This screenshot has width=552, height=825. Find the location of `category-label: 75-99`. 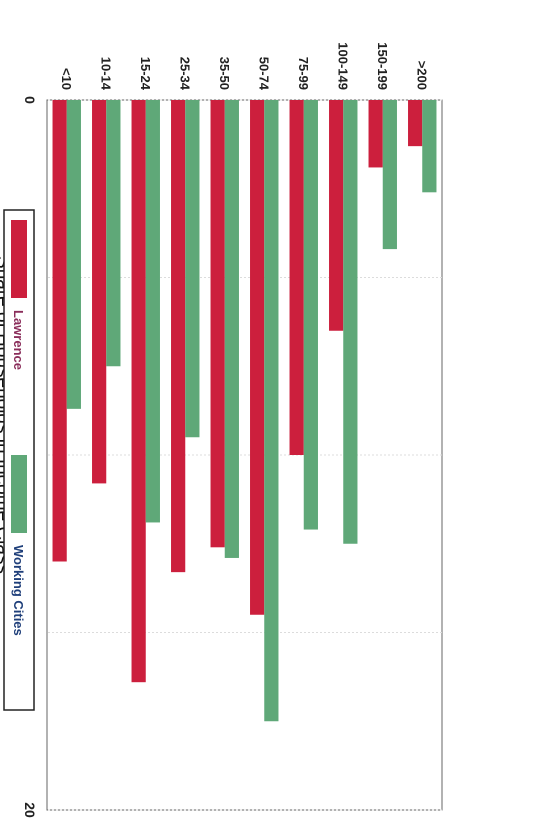

category-label: 75-99 is located at coordinates (303, 73).